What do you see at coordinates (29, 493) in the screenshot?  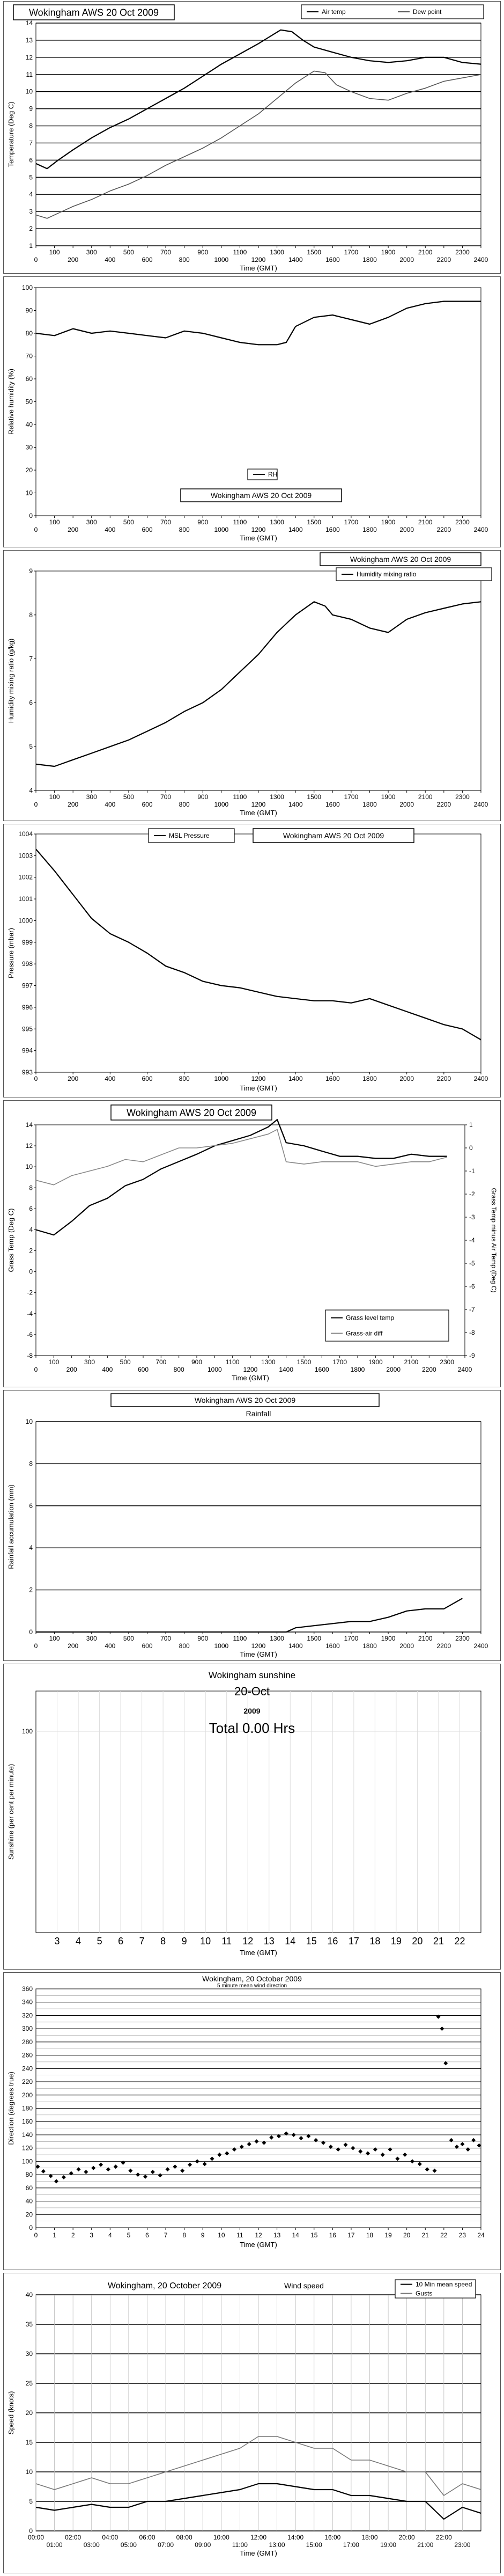 I see `rh-y-tick-label: 10` at bounding box center [29, 493].